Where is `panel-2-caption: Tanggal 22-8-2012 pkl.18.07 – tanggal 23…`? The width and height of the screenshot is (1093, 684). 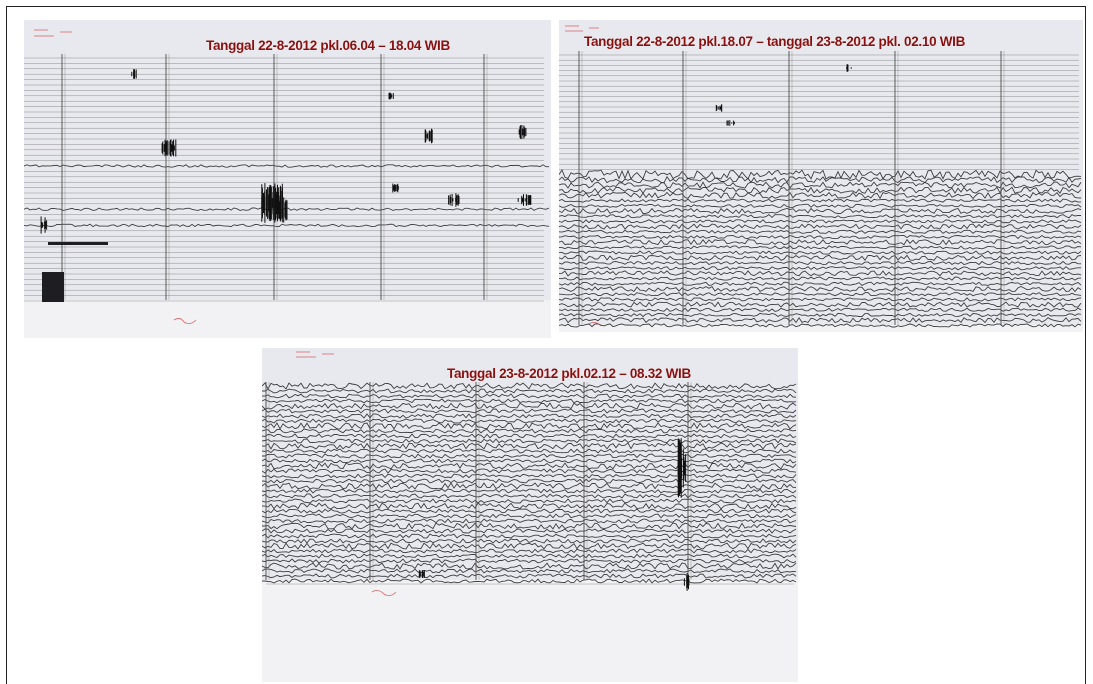
panel-2-caption: Tanggal 22-8-2012 pkl.18.07 – tanggal 23… is located at coordinates (775, 41).